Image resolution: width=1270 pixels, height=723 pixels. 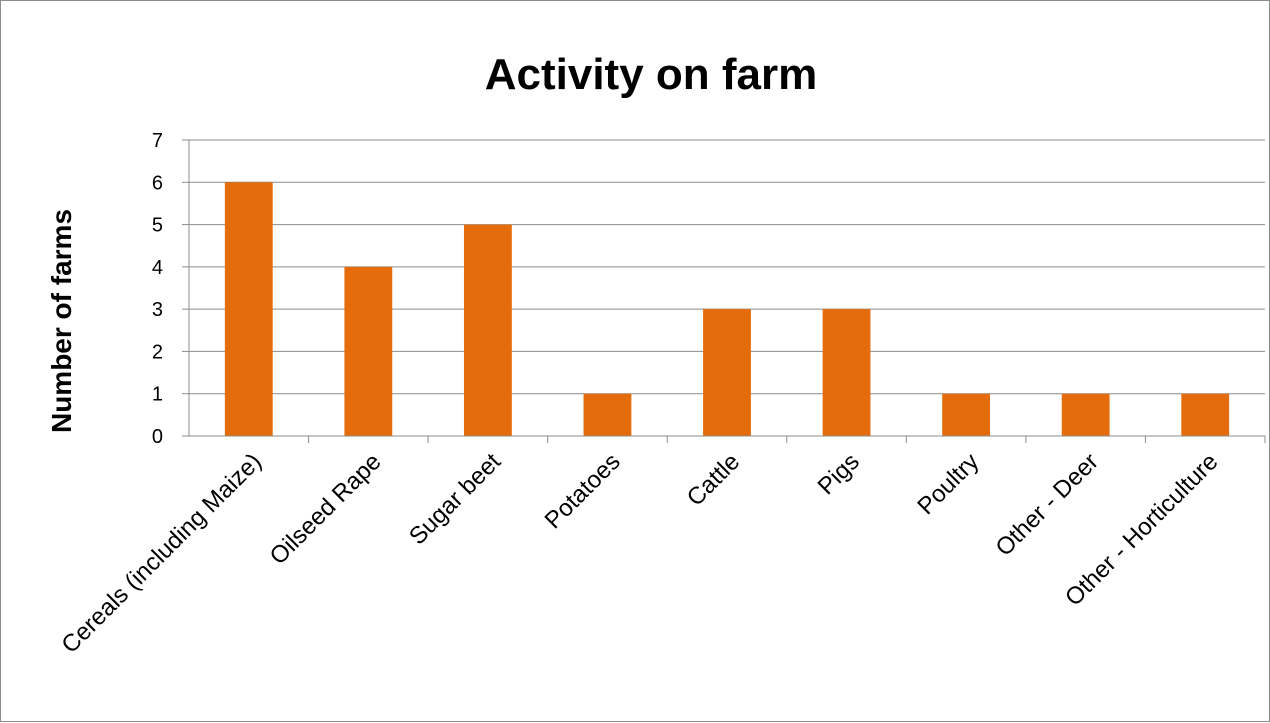 I want to click on y-tick-label: 1, so click(x=157, y=395).